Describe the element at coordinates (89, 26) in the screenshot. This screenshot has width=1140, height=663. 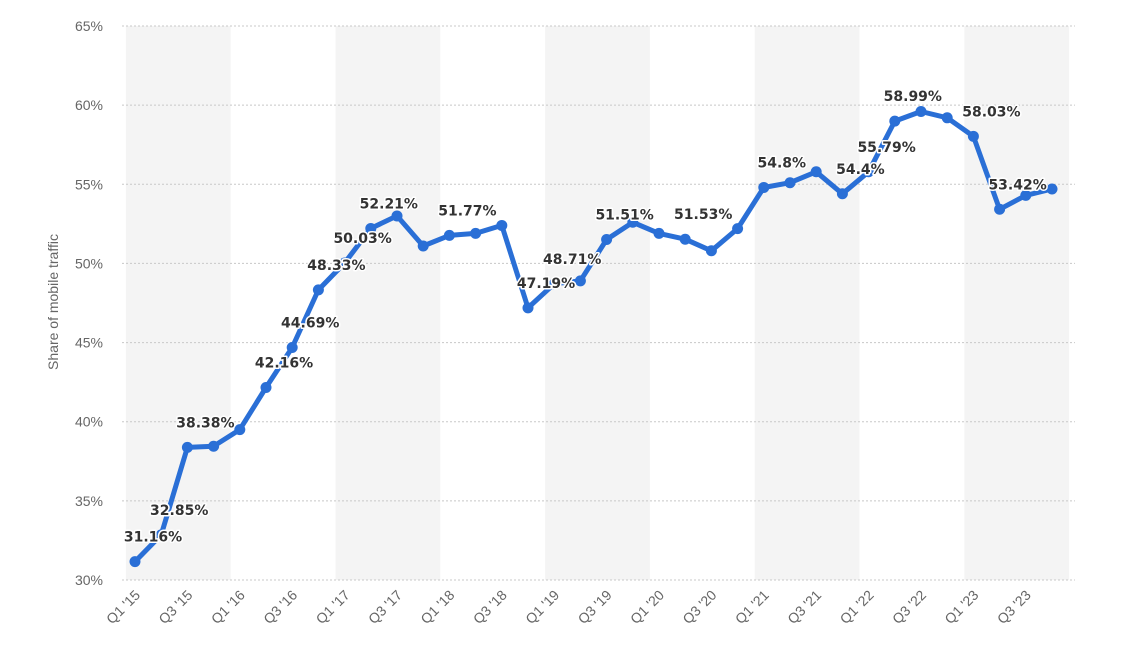
I see `y-tick-label: 65%` at that location.